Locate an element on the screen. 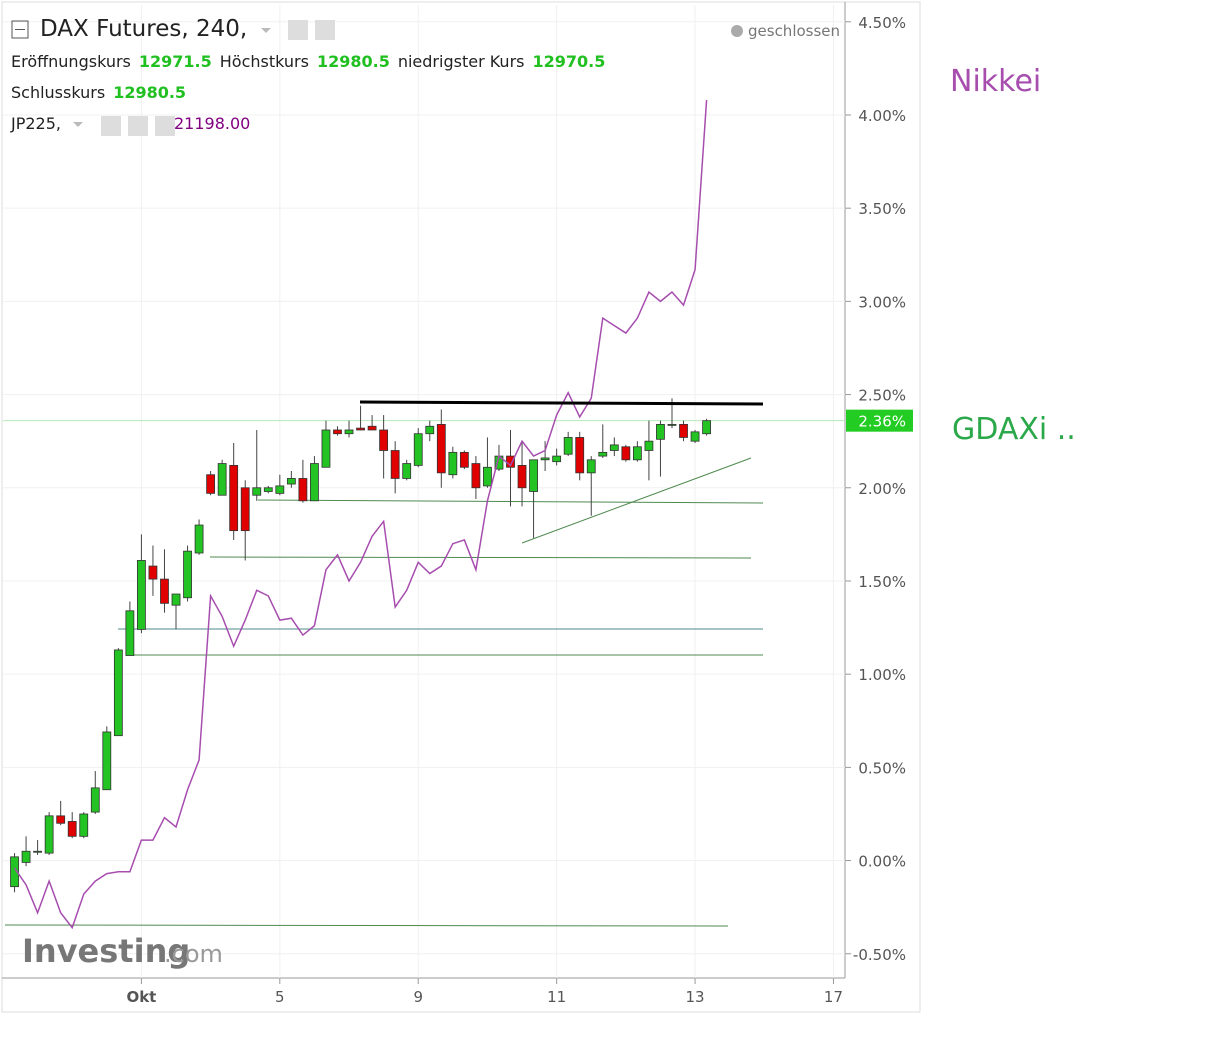  overlay-row: JP225, 21198.00 is located at coordinates (130, 123).